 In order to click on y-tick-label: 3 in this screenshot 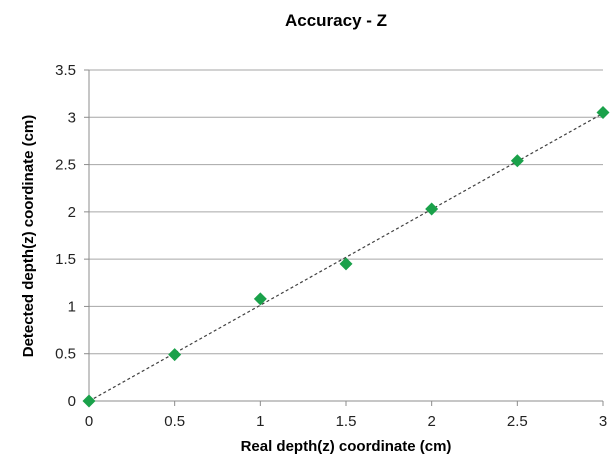, I will do `click(72, 117)`.